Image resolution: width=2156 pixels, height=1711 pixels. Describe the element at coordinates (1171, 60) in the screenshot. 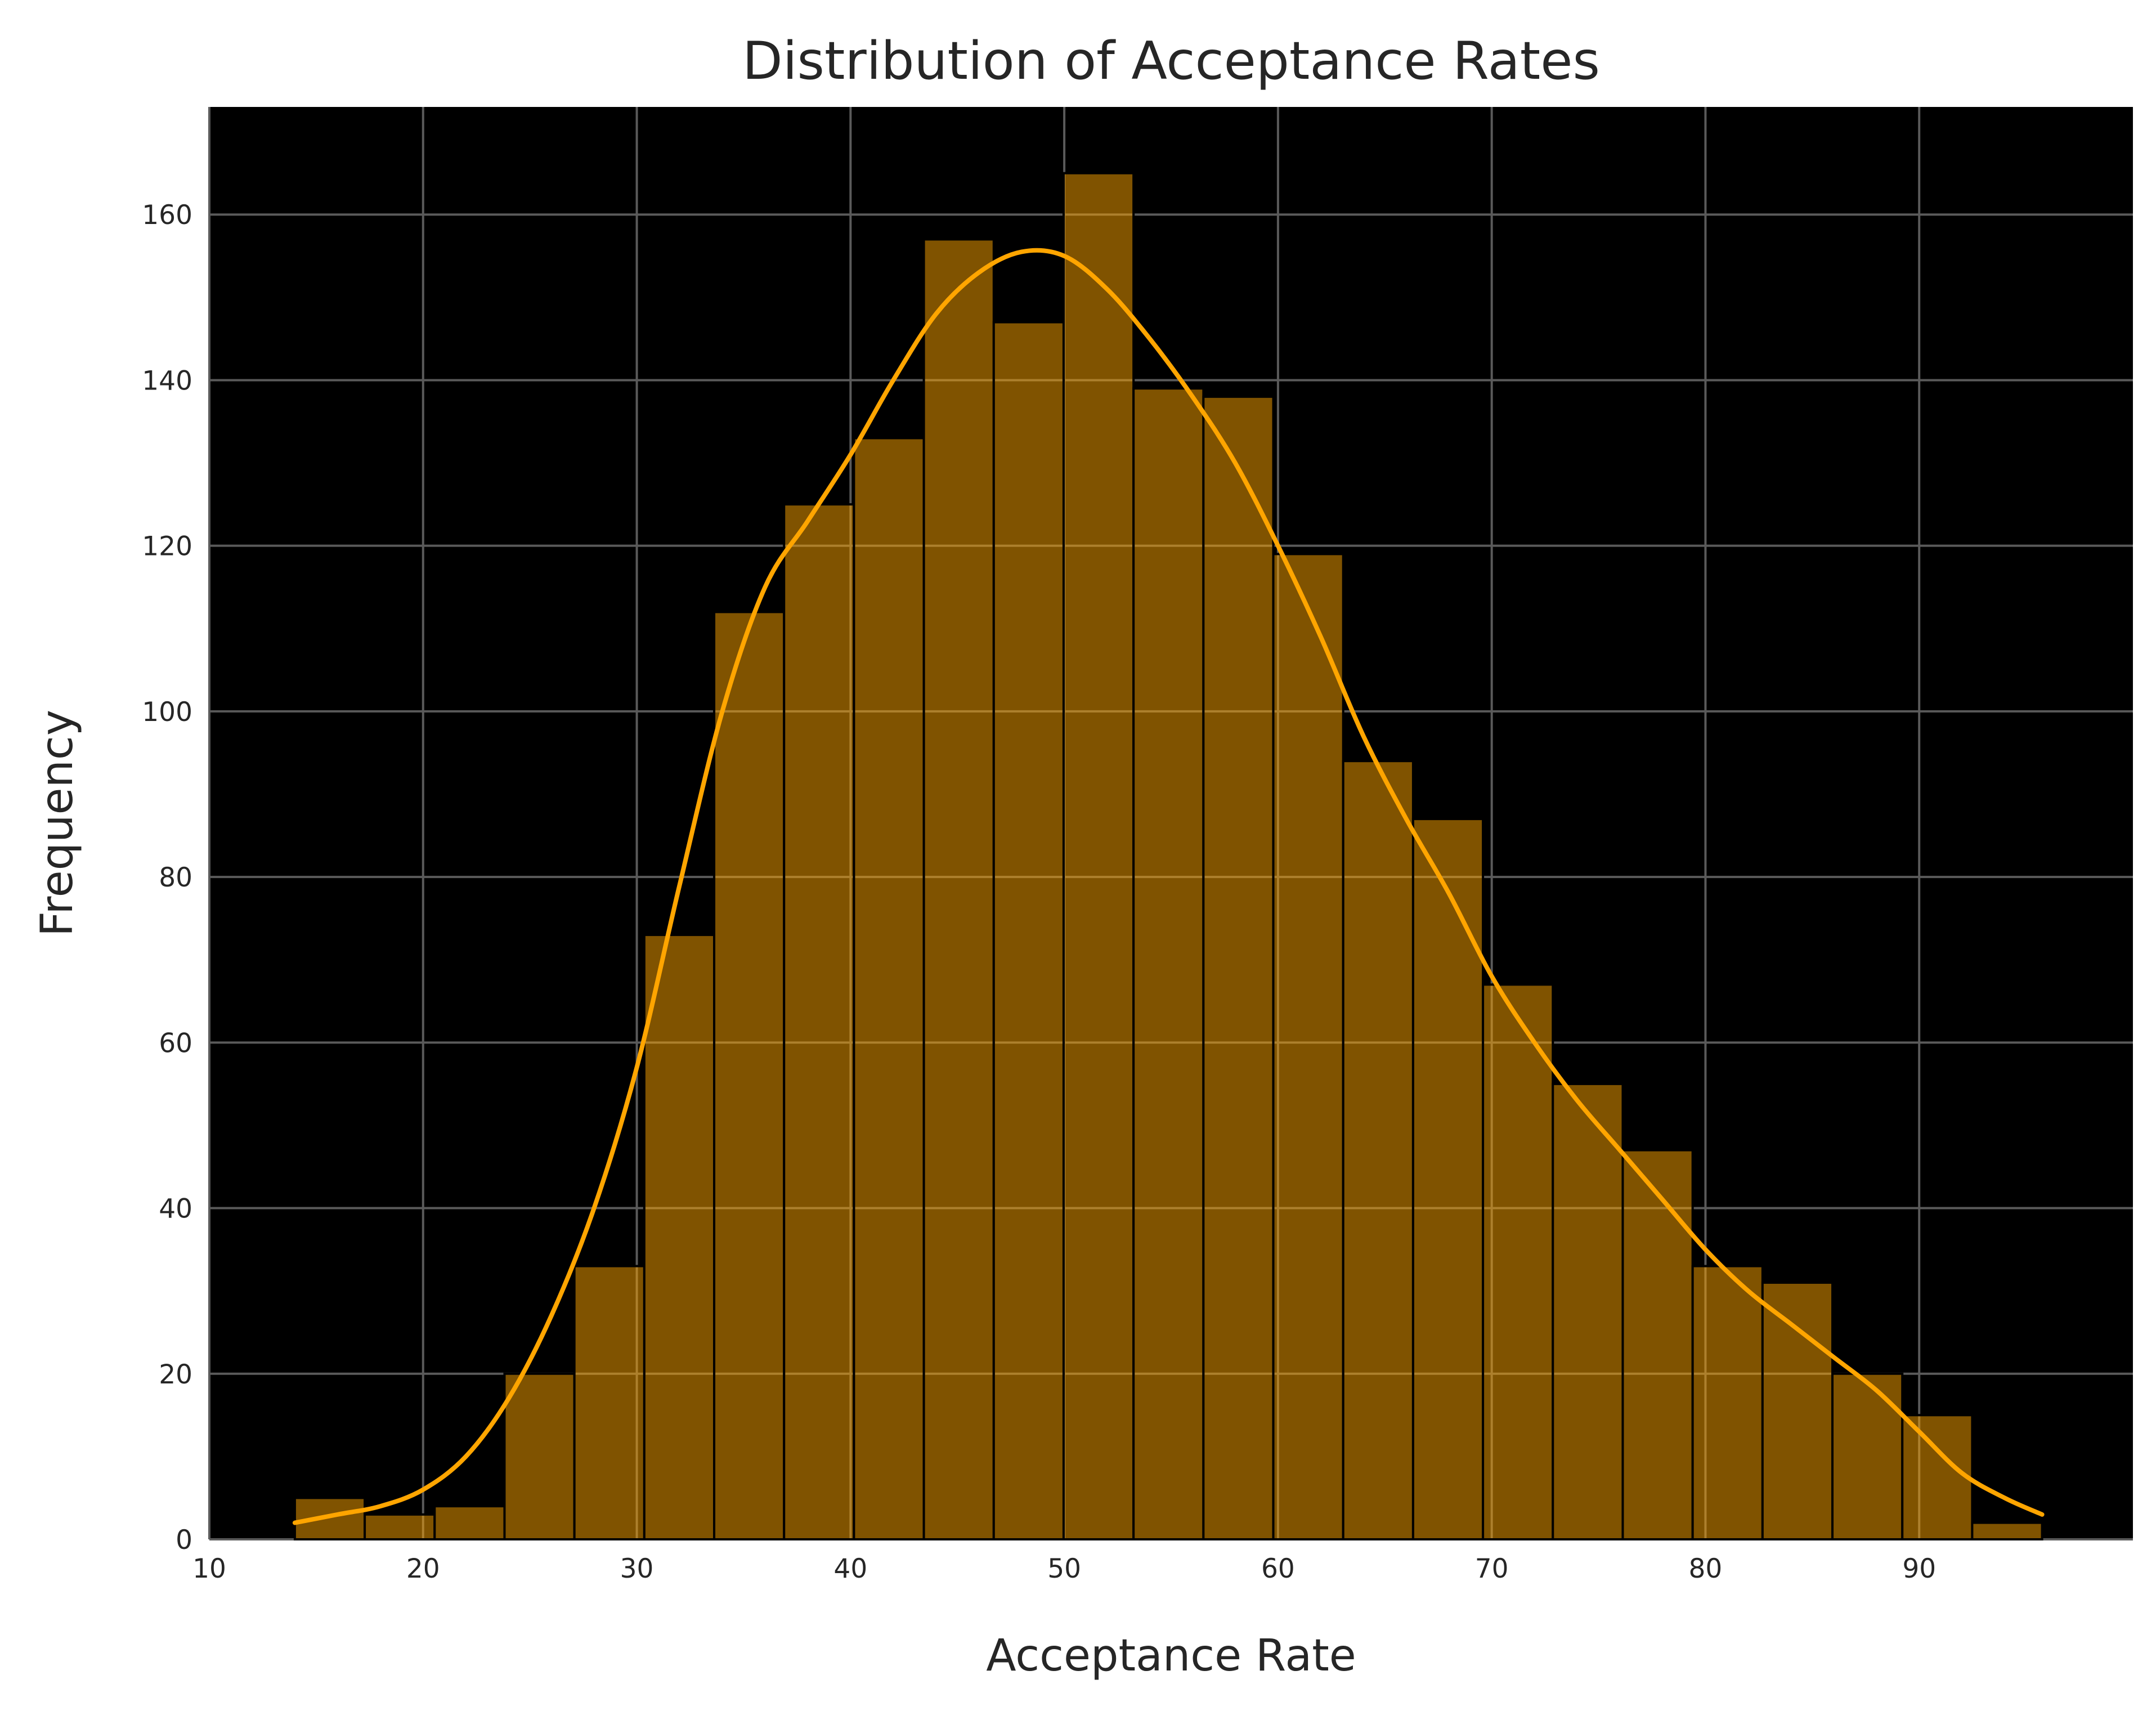

I see `chart-title: Distribution of Acceptance Rates` at that location.